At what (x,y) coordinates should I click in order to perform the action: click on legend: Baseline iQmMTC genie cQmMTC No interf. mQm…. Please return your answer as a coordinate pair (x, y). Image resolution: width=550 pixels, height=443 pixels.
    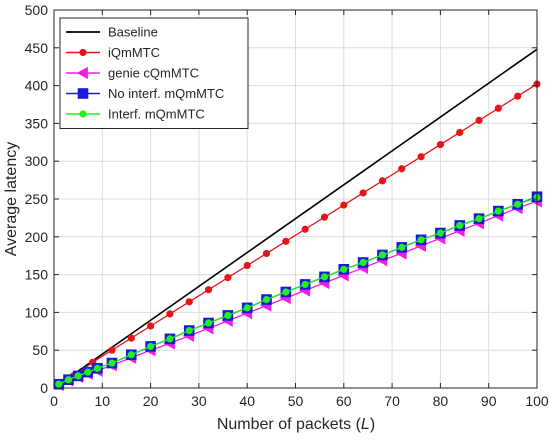
    Looking at the image, I should click on (154, 73).